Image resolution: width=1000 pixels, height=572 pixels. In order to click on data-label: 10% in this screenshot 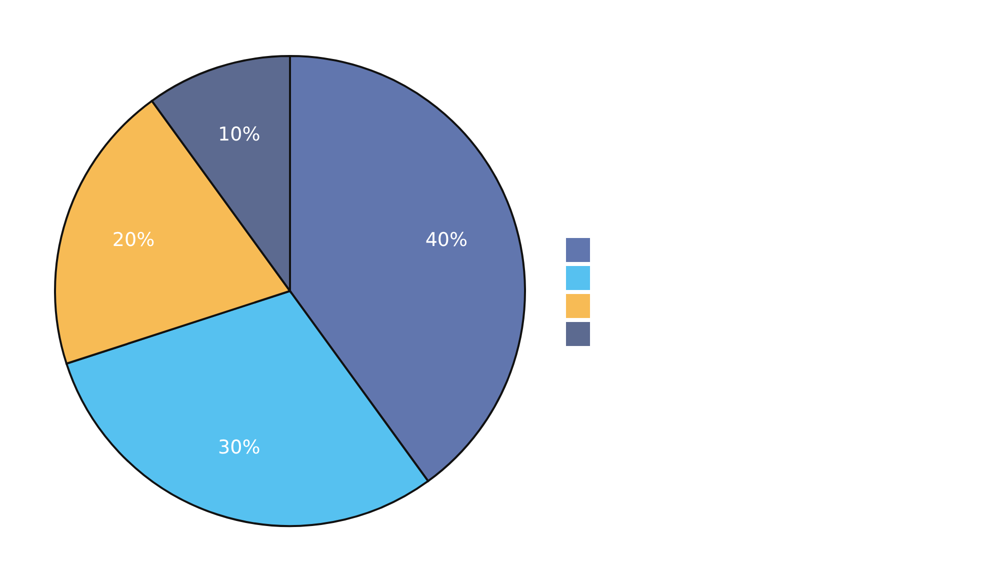, I will do `click(239, 135)`.